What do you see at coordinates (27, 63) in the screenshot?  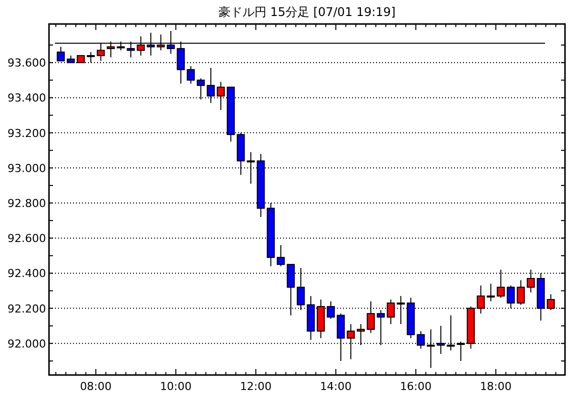 I see `y-tick-label: 93.600` at bounding box center [27, 63].